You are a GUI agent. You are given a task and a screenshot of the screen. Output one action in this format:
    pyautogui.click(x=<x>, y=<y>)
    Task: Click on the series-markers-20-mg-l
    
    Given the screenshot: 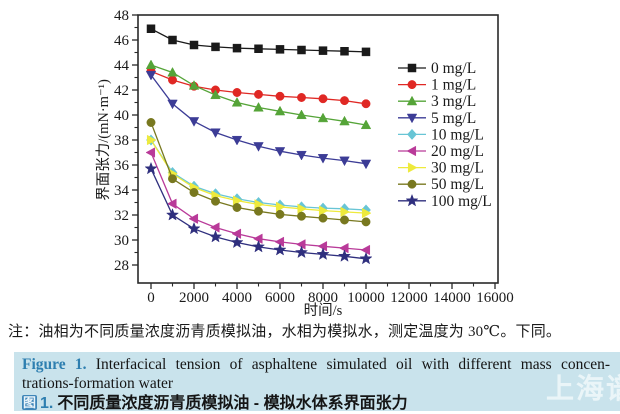 What is the action you would take?
    pyautogui.click(x=258, y=201)
    